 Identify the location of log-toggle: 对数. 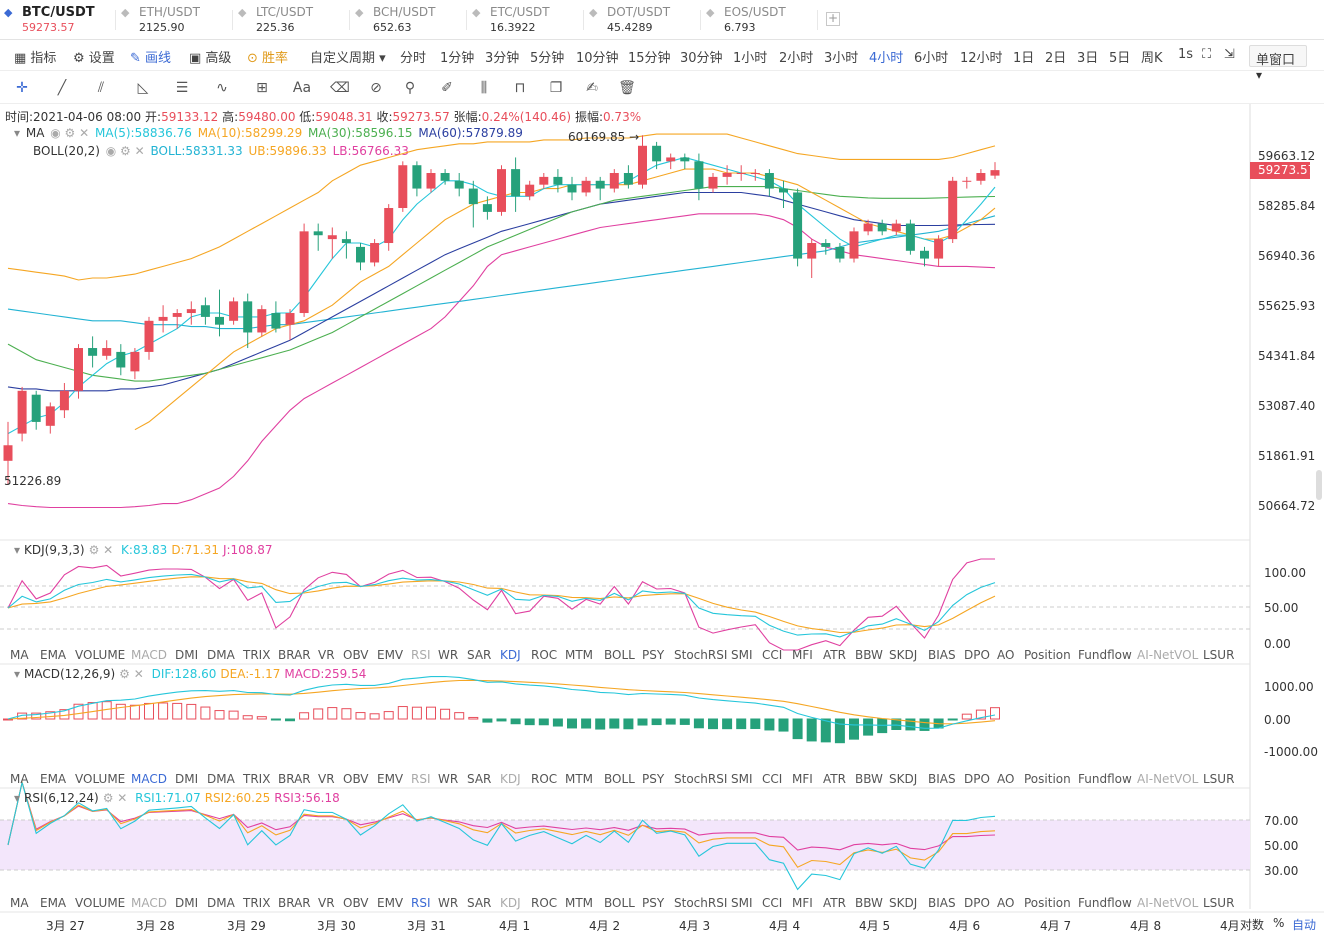
(1252, 925).